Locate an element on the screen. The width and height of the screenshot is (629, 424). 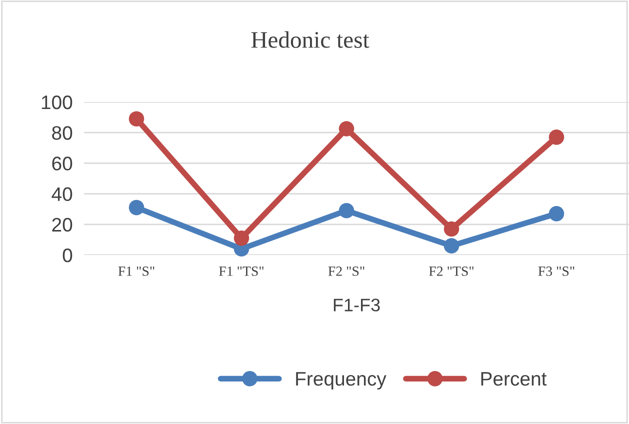
x-tick-label: F3 "S" is located at coordinates (556, 271).